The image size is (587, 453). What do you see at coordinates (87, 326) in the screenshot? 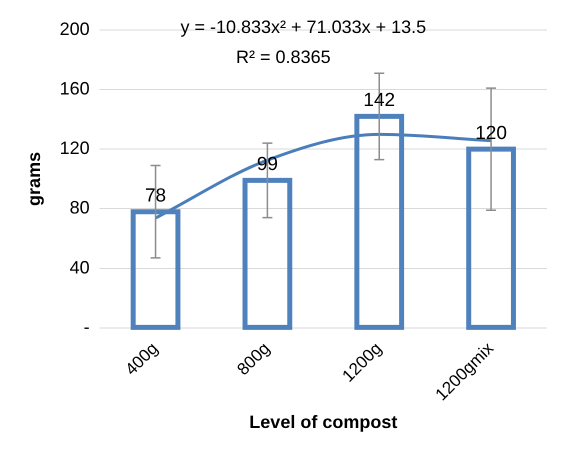
I see `y-tick-label: -` at bounding box center [87, 326].